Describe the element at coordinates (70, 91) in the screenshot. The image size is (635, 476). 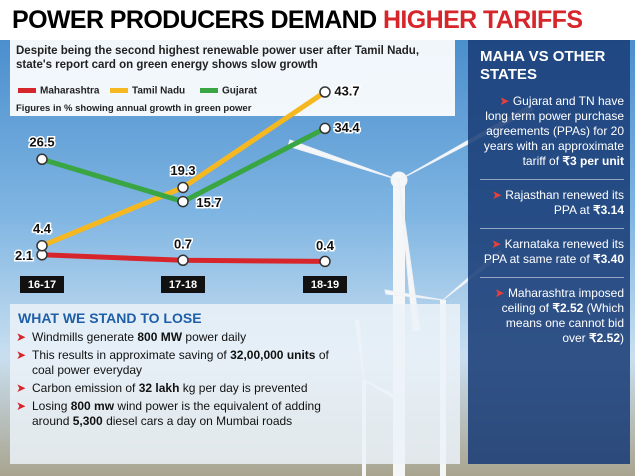
I see `legend-label: Maharashtra` at that location.